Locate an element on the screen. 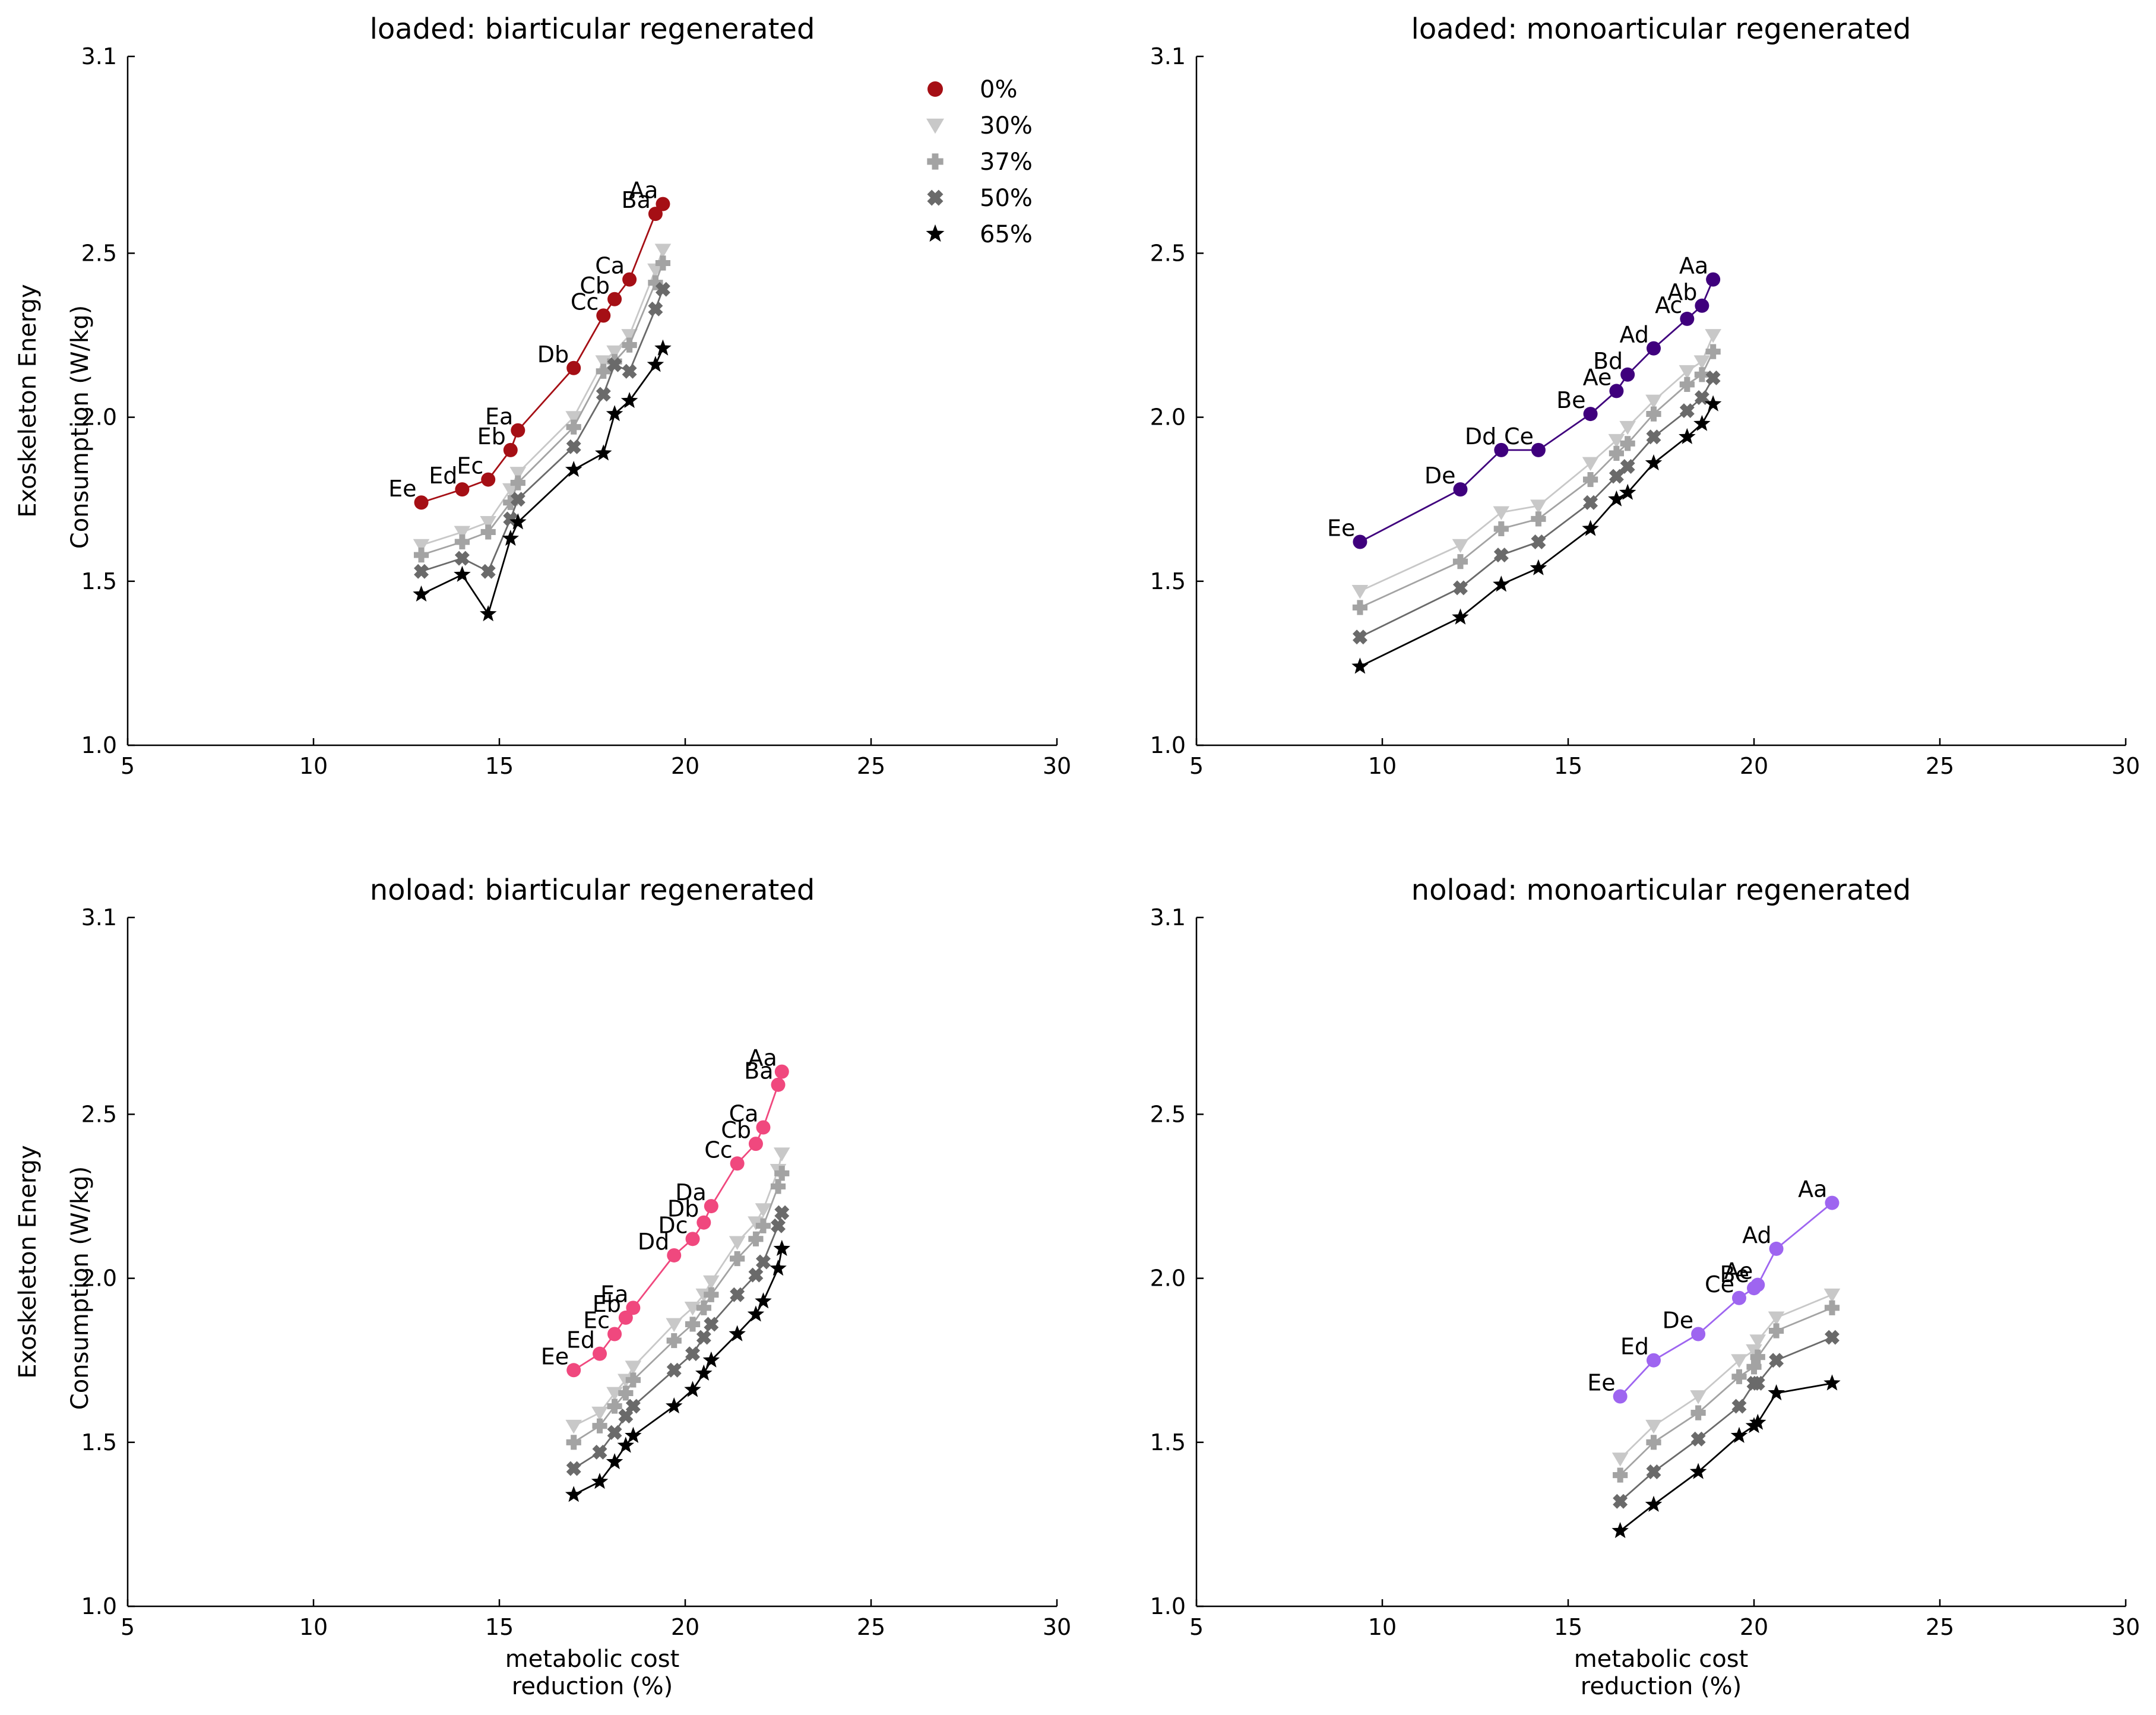 The image size is (2156, 1715). point-label: Ec is located at coordinates (596, 1321).